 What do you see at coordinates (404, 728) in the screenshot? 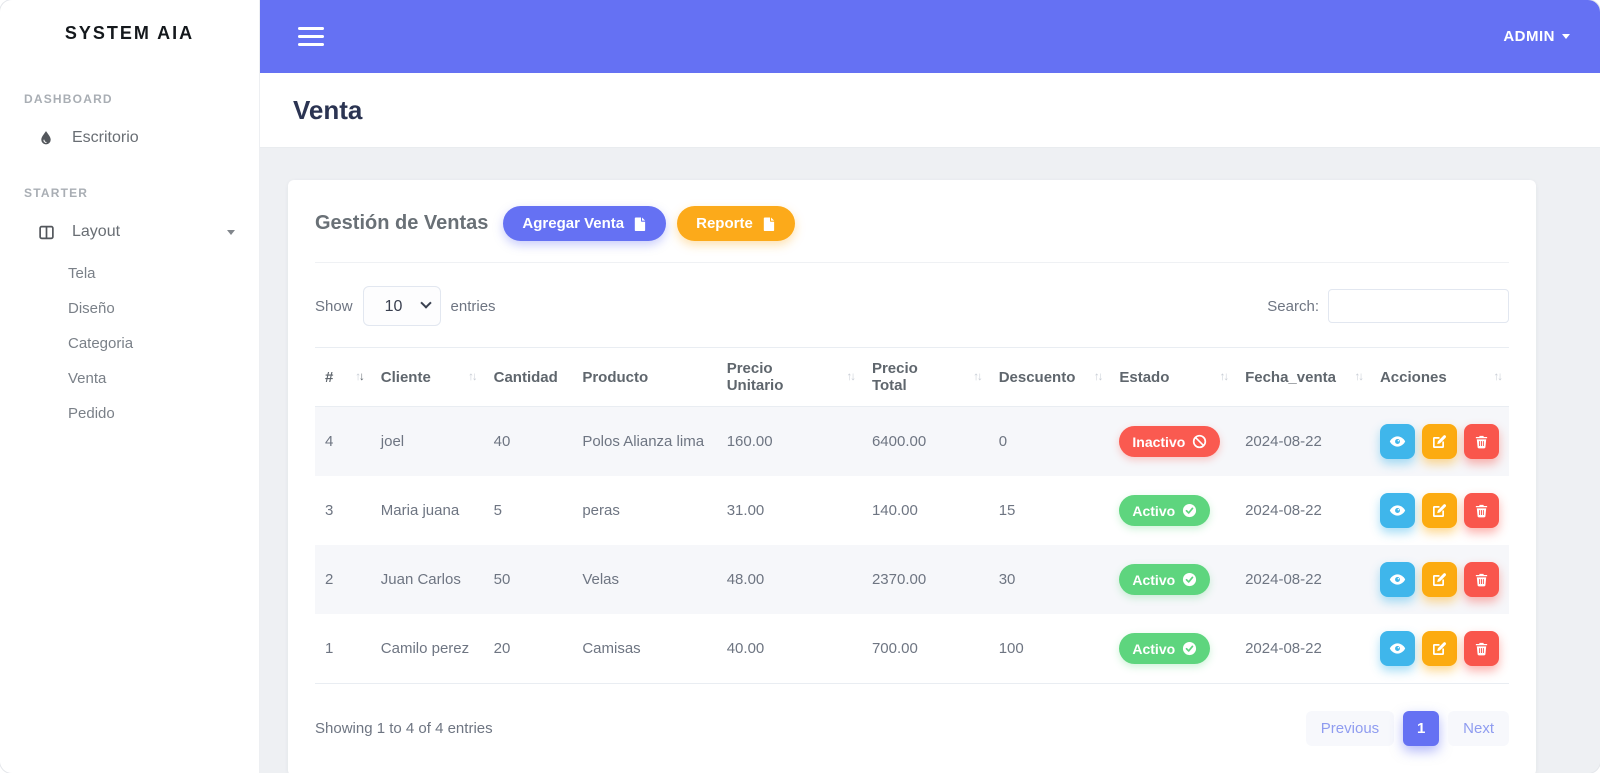
I see `entries-info: Showing 1 to 4 of 4 entries` at bounding box center [404, 728].